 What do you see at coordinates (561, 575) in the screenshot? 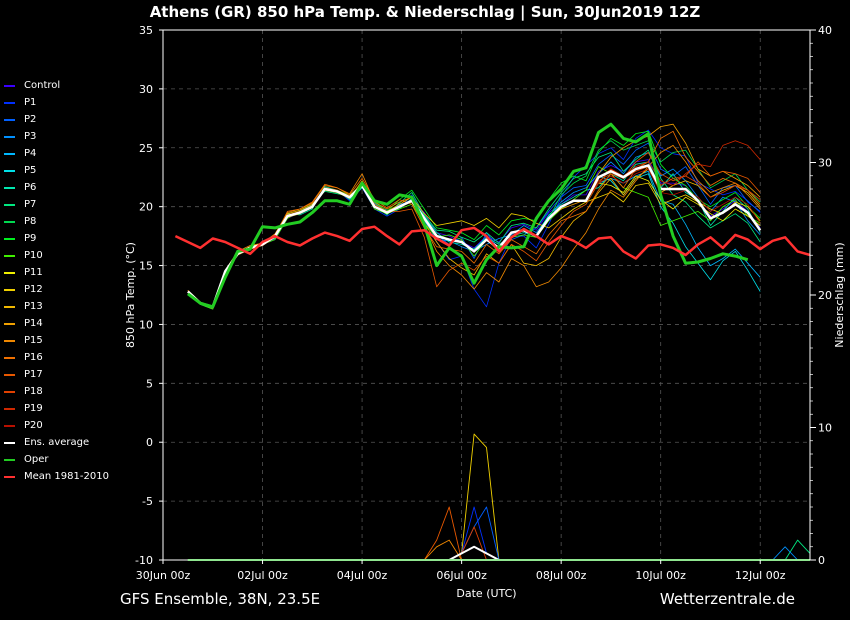
I see `x-tick-label: 08Jul 00z` at bounding box center [561, 575].